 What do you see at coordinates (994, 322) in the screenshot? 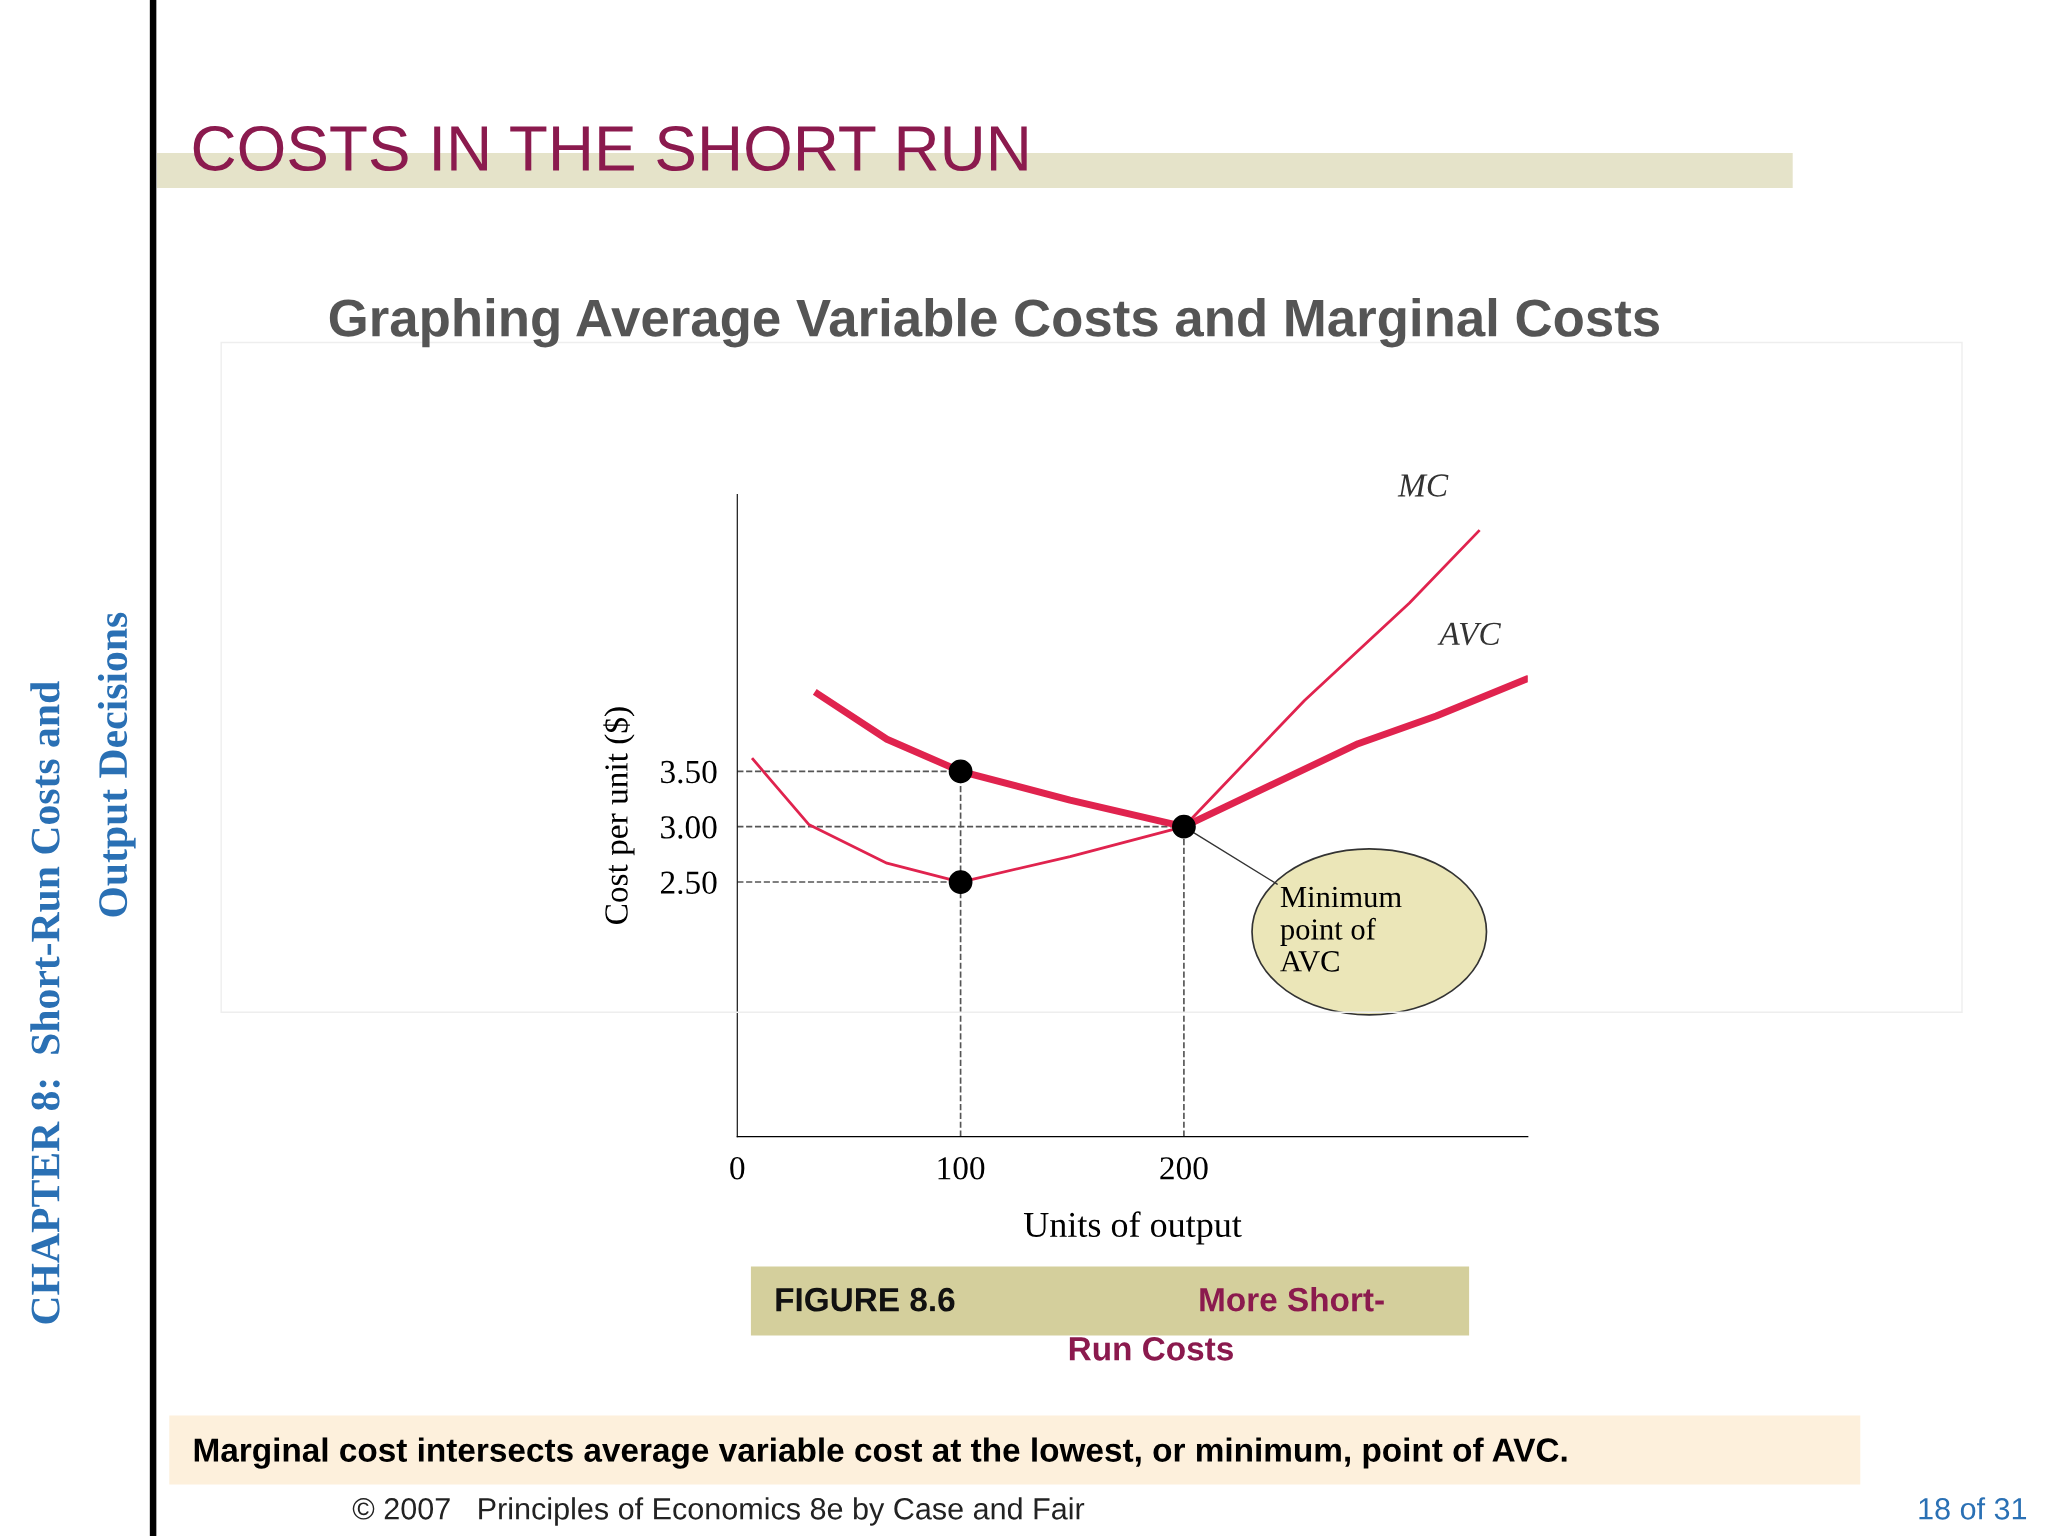
I see `chart-subtitle: Graphing Average Variable Costs and Marginal Costs` at bounding box center [994, 322].